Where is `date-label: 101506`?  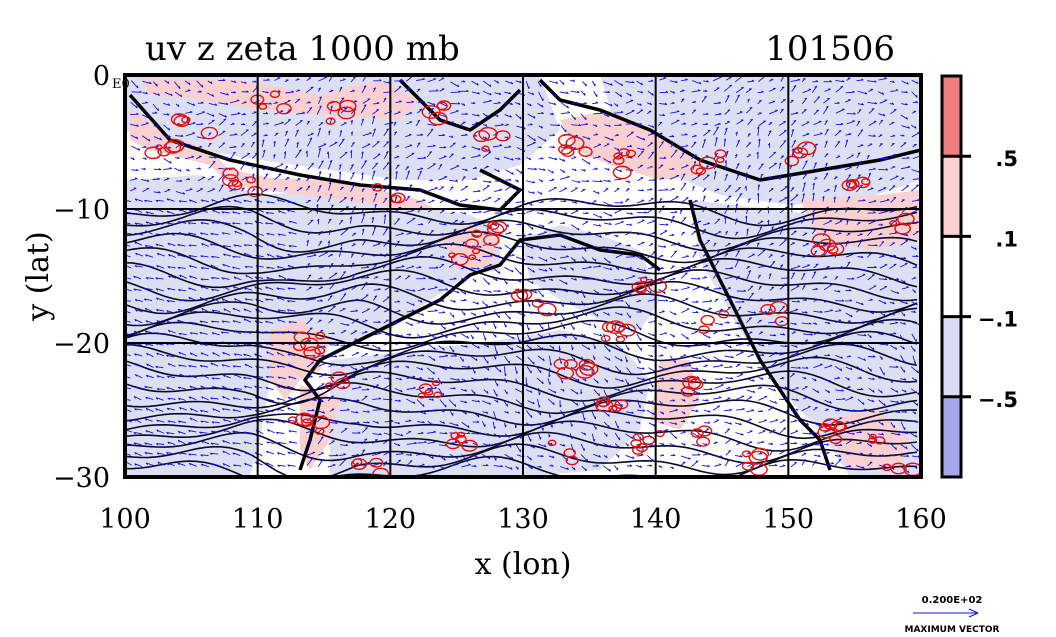 date-label: 101506 is located at coordinates (830, 49).